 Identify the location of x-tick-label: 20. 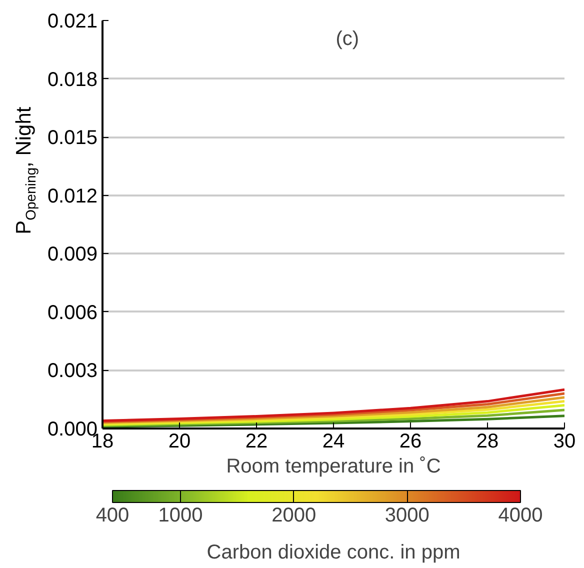
(179, 441).